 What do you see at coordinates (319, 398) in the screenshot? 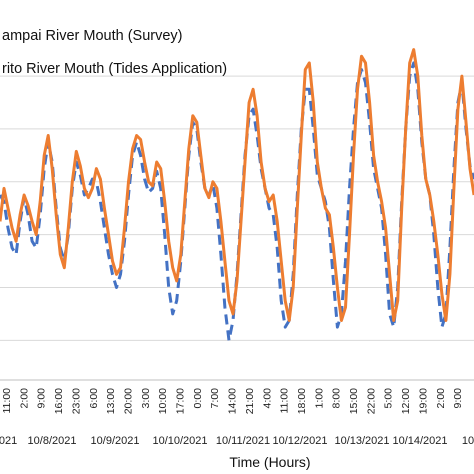
I see `x-tick-label: 1:00` at bounding box center [319, 398].